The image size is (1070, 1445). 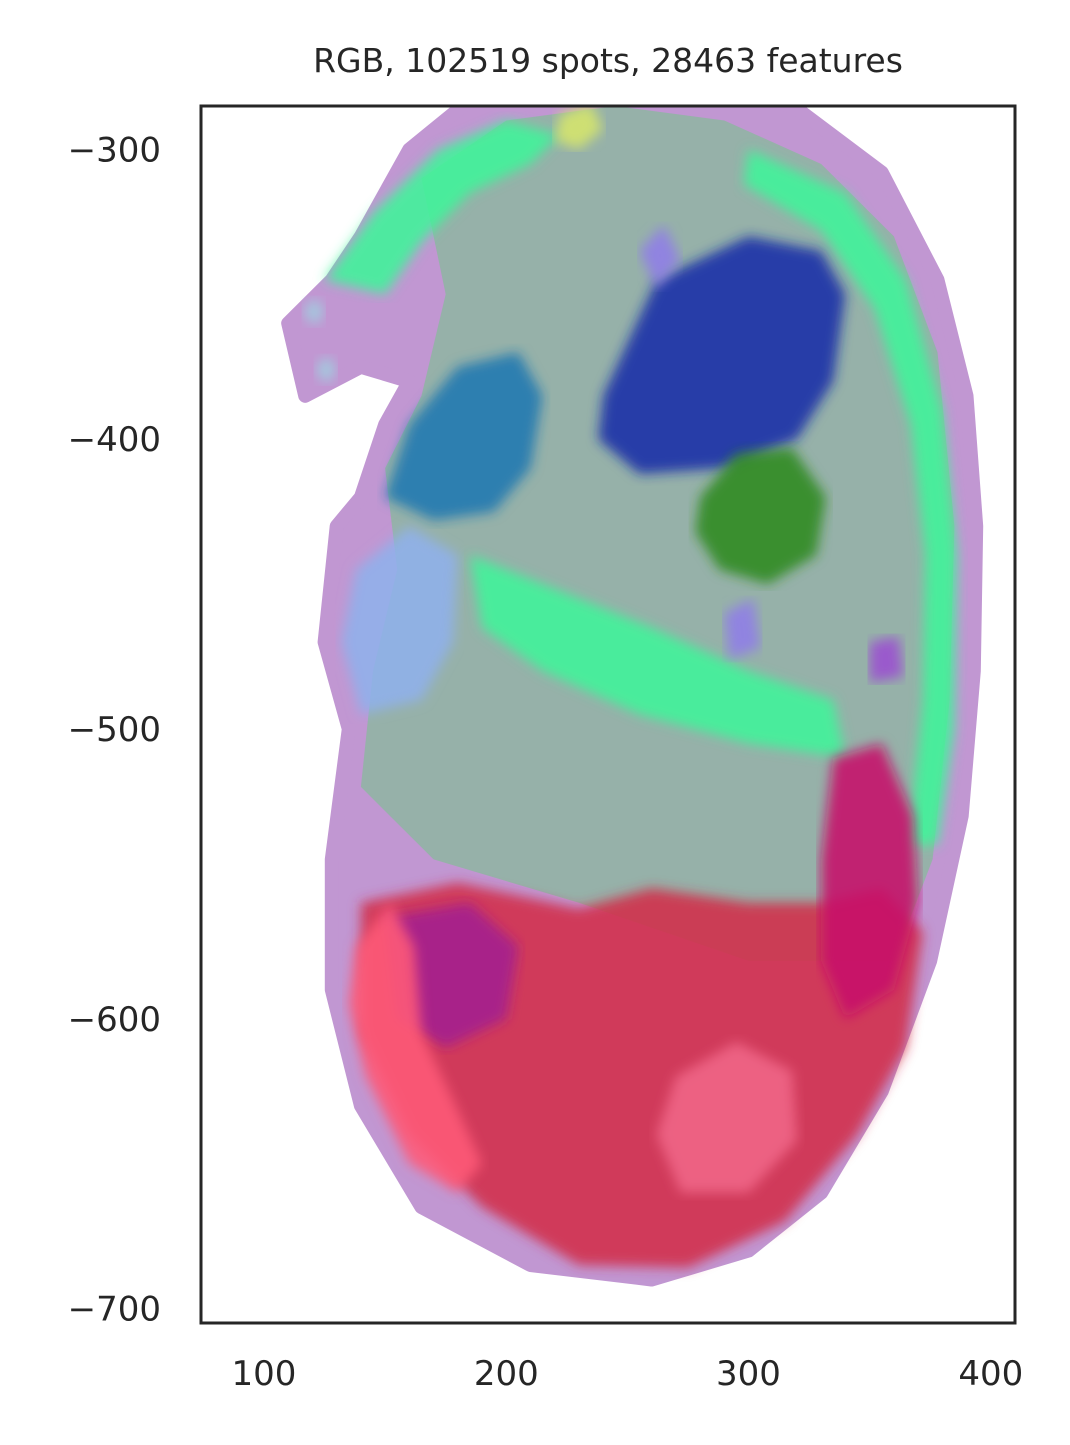 What do you see at coordinates (464, 436) in the screenshot?
I see `region-face-region` at bounding box center [464, 436].